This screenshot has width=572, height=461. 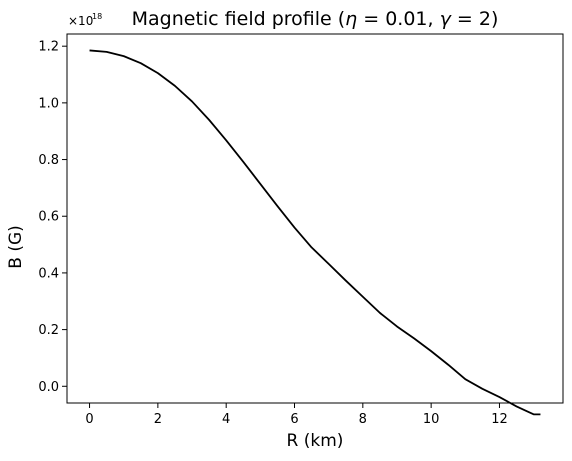 What do you see at coordinates (80, 21) in the screenshot?
I see `y-offset-base: ×10` at bounding box center [80, 21].